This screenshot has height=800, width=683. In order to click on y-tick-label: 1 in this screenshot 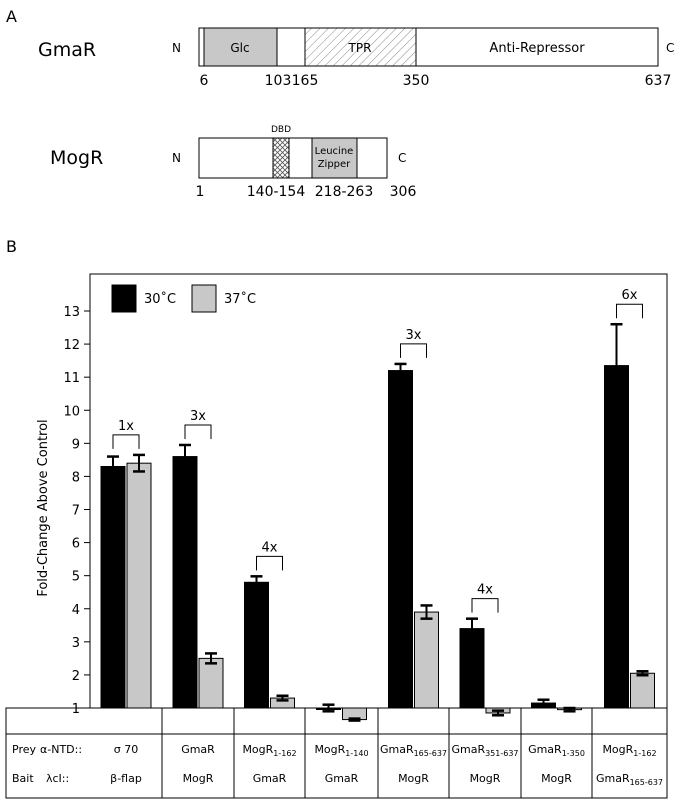, I will do `click(76, 709)`.